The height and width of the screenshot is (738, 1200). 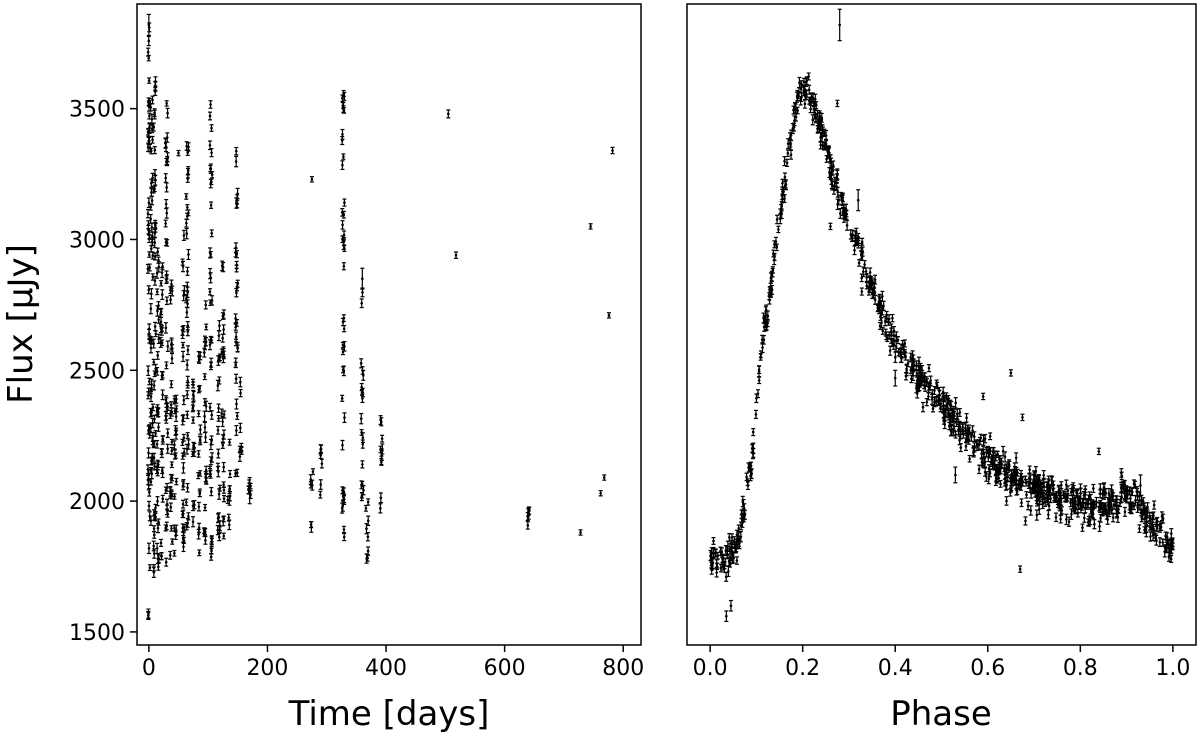 What do you see at coordinates (97, 633) in the screenshot?
I see `left-y-tick-label: 1500` at bounding box center [97, 633].